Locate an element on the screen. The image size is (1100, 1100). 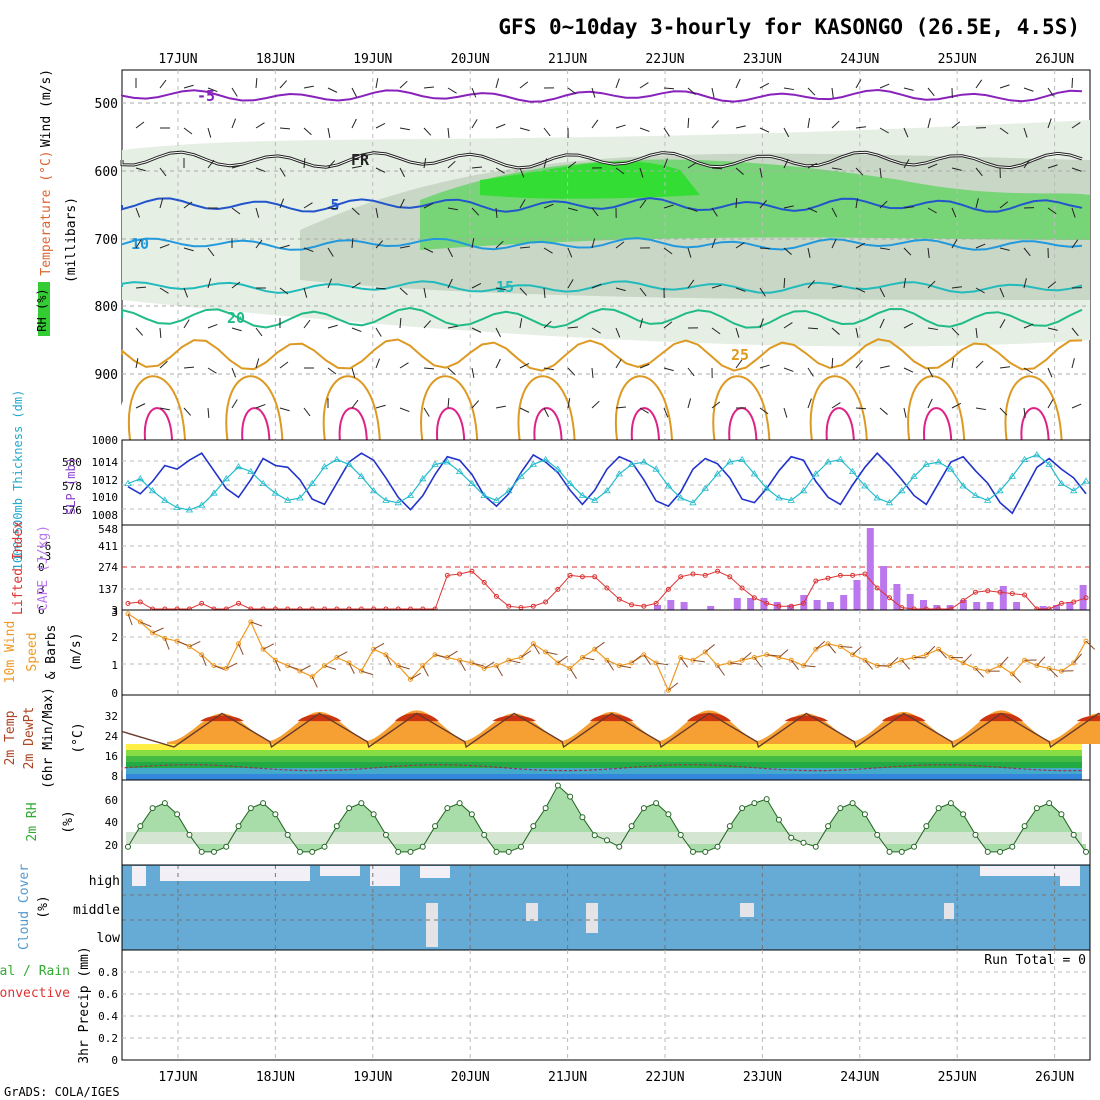
y-tick: 3 is located at coordinates (114, 612).